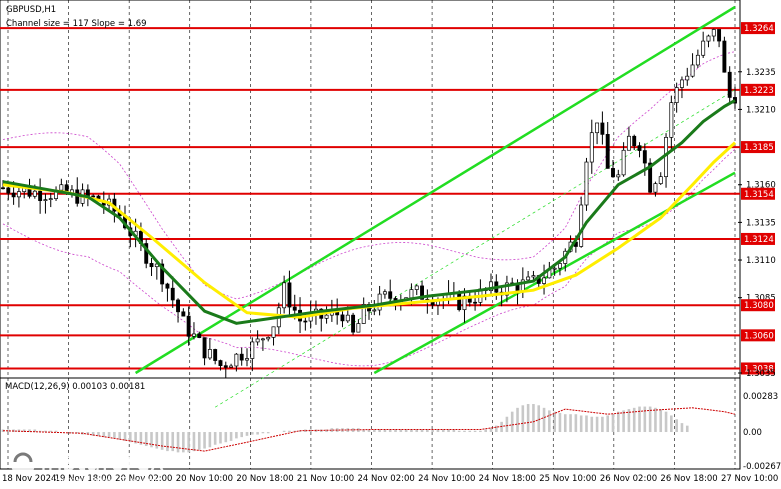  Describe the element at coordinates (87, 467) in the screenshot. I see `instaforex-logo: instaforex Instant Forex Trading` at that location.